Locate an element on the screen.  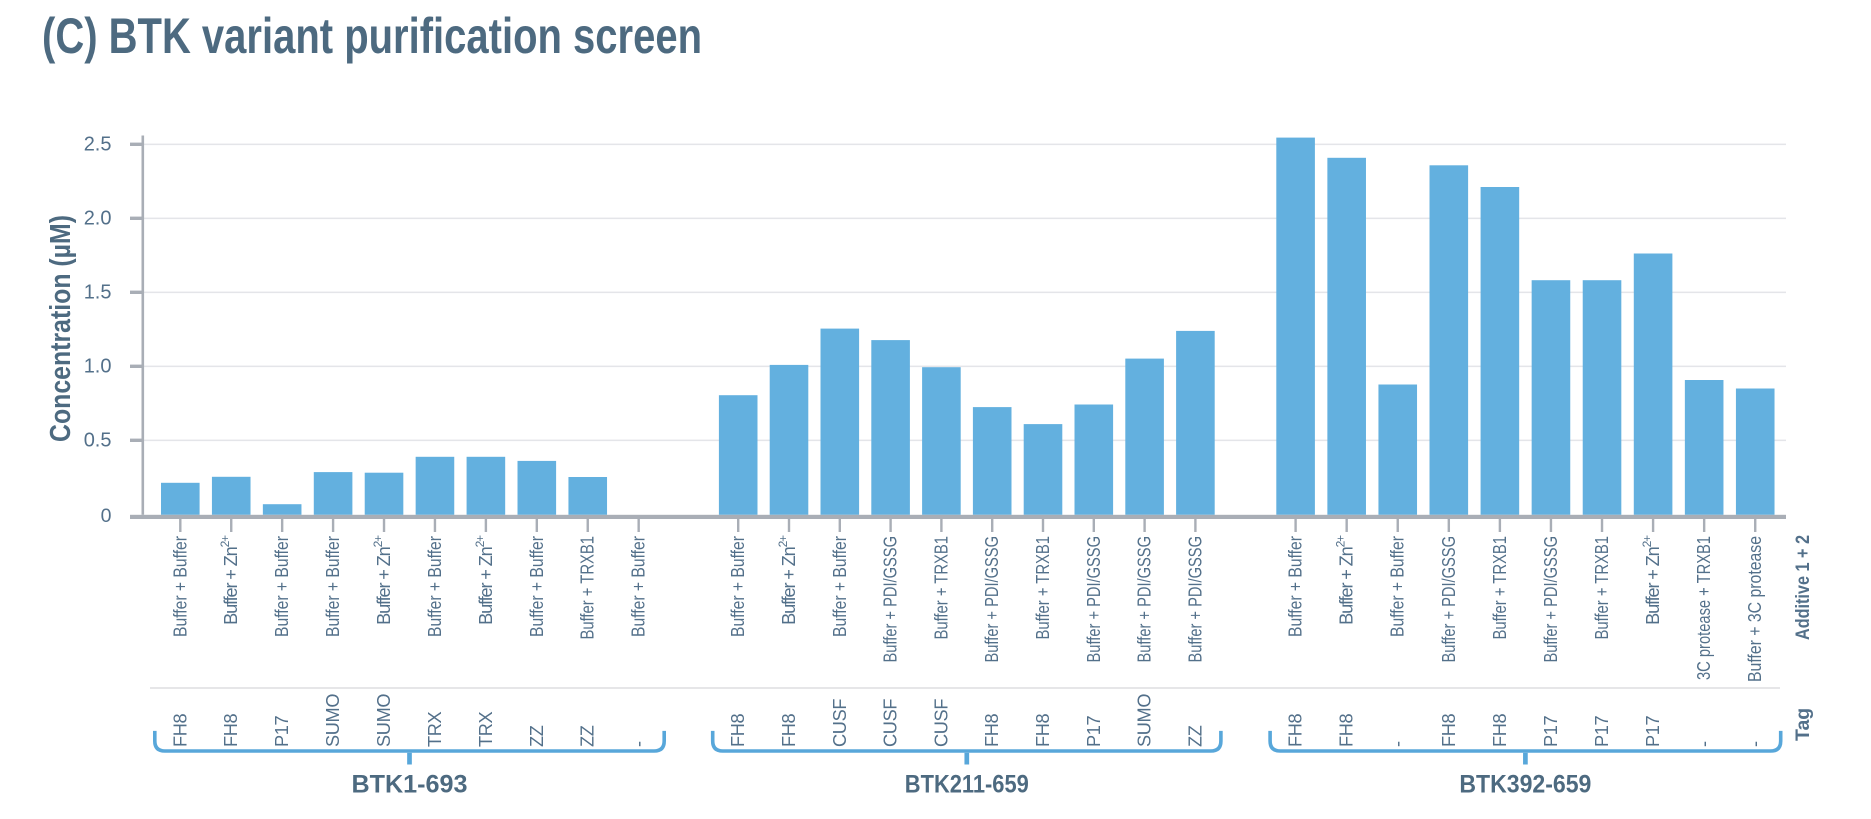
svg-text: 2.0 is located at coordinates (98, 218).